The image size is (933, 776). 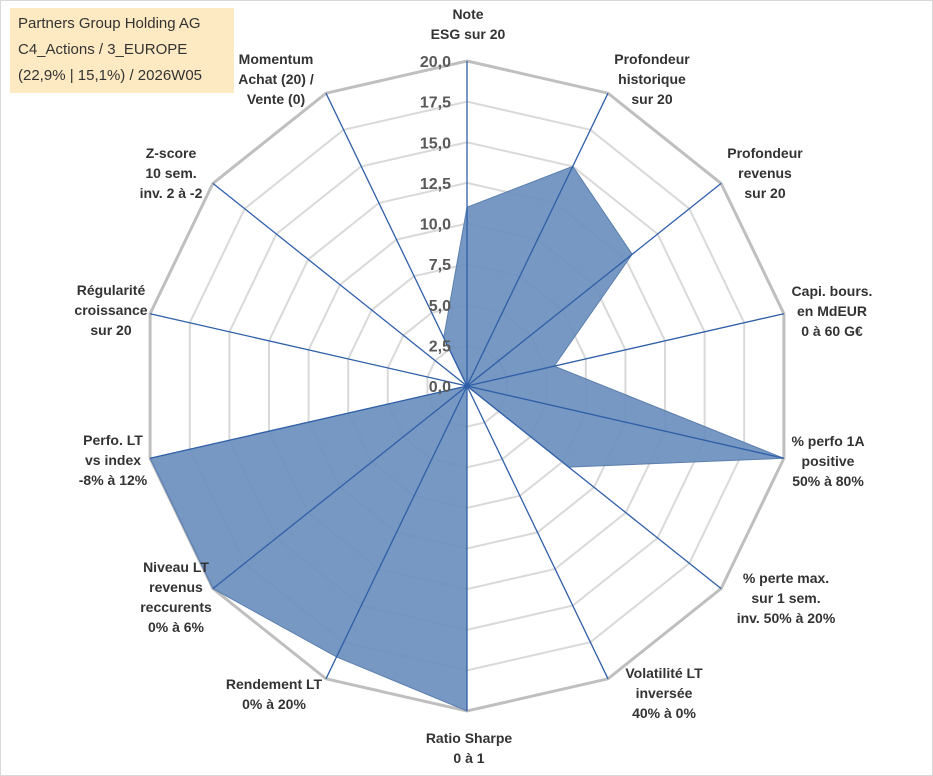 I want to click on spoke-niveau-lt, so click(x=340, y=487).